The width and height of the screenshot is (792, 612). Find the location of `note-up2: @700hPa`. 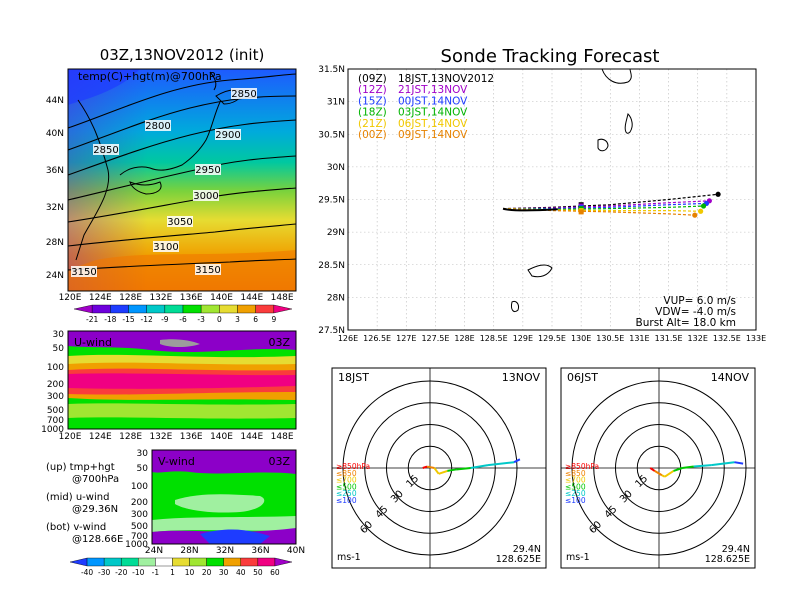

note-up2: @700hPa is located at coordinates (95, 479).